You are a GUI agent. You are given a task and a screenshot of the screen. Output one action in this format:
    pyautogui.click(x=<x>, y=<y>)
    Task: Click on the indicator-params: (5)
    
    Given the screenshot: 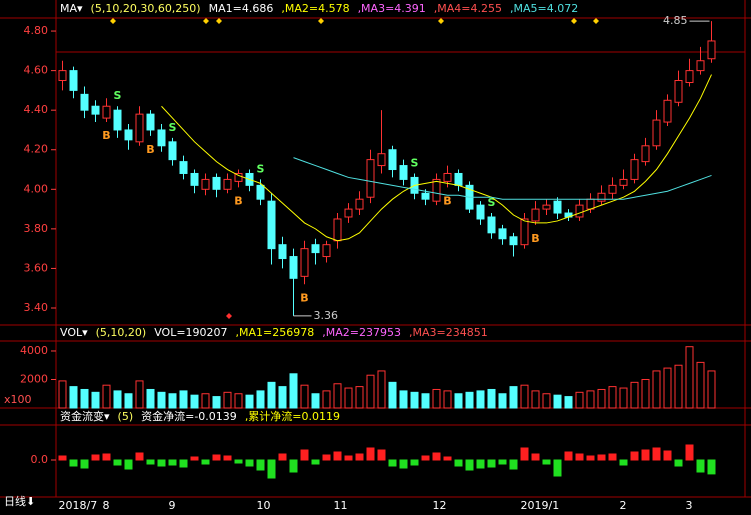 What is the action you would take?
    pyautogui.click(x=126, y=416)
    